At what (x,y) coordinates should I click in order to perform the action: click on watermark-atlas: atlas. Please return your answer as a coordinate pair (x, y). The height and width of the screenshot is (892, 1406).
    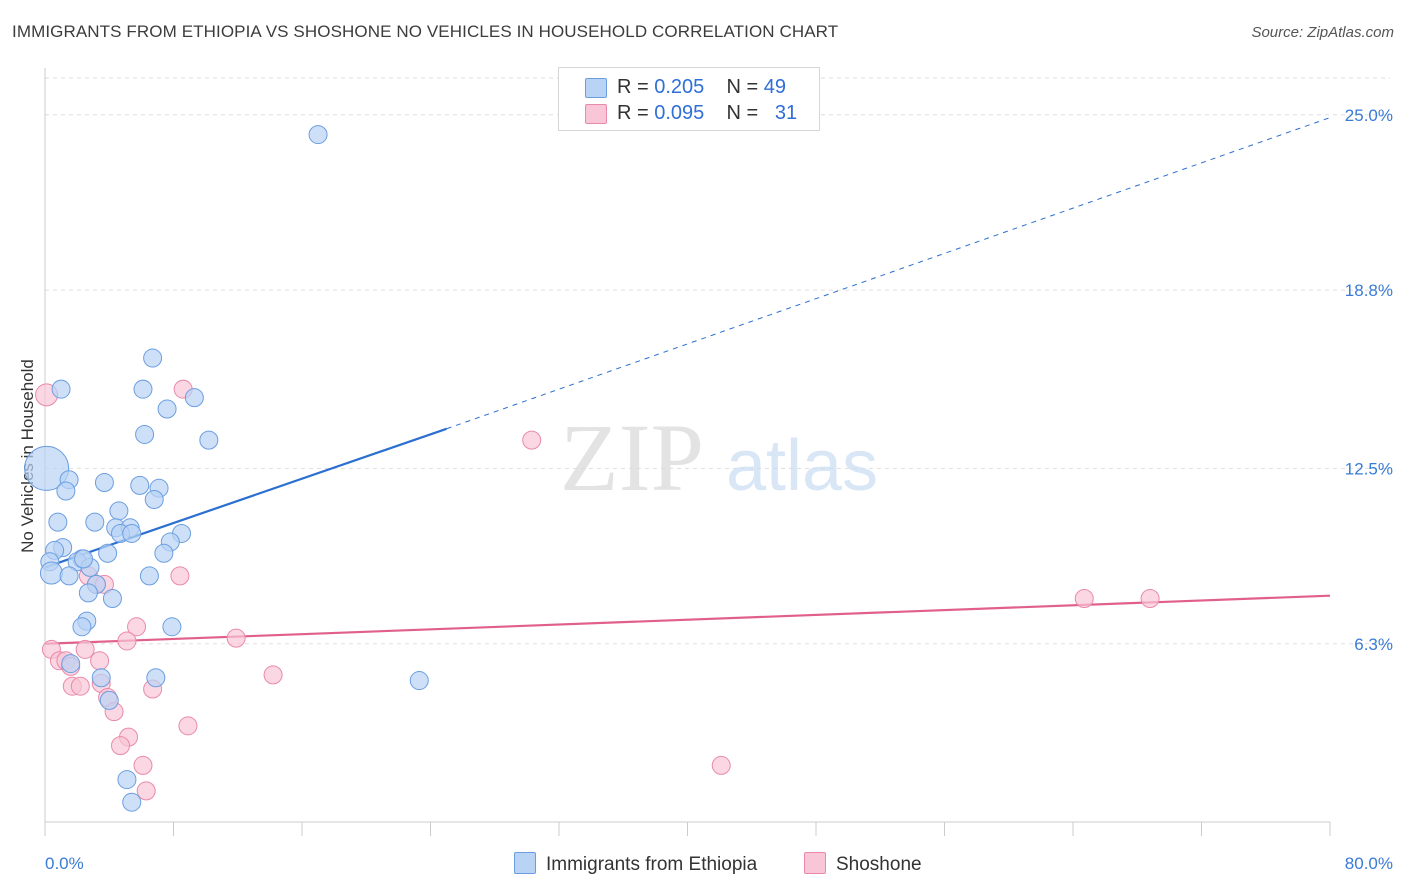
    Looking at the image, I should click on (802, 466).